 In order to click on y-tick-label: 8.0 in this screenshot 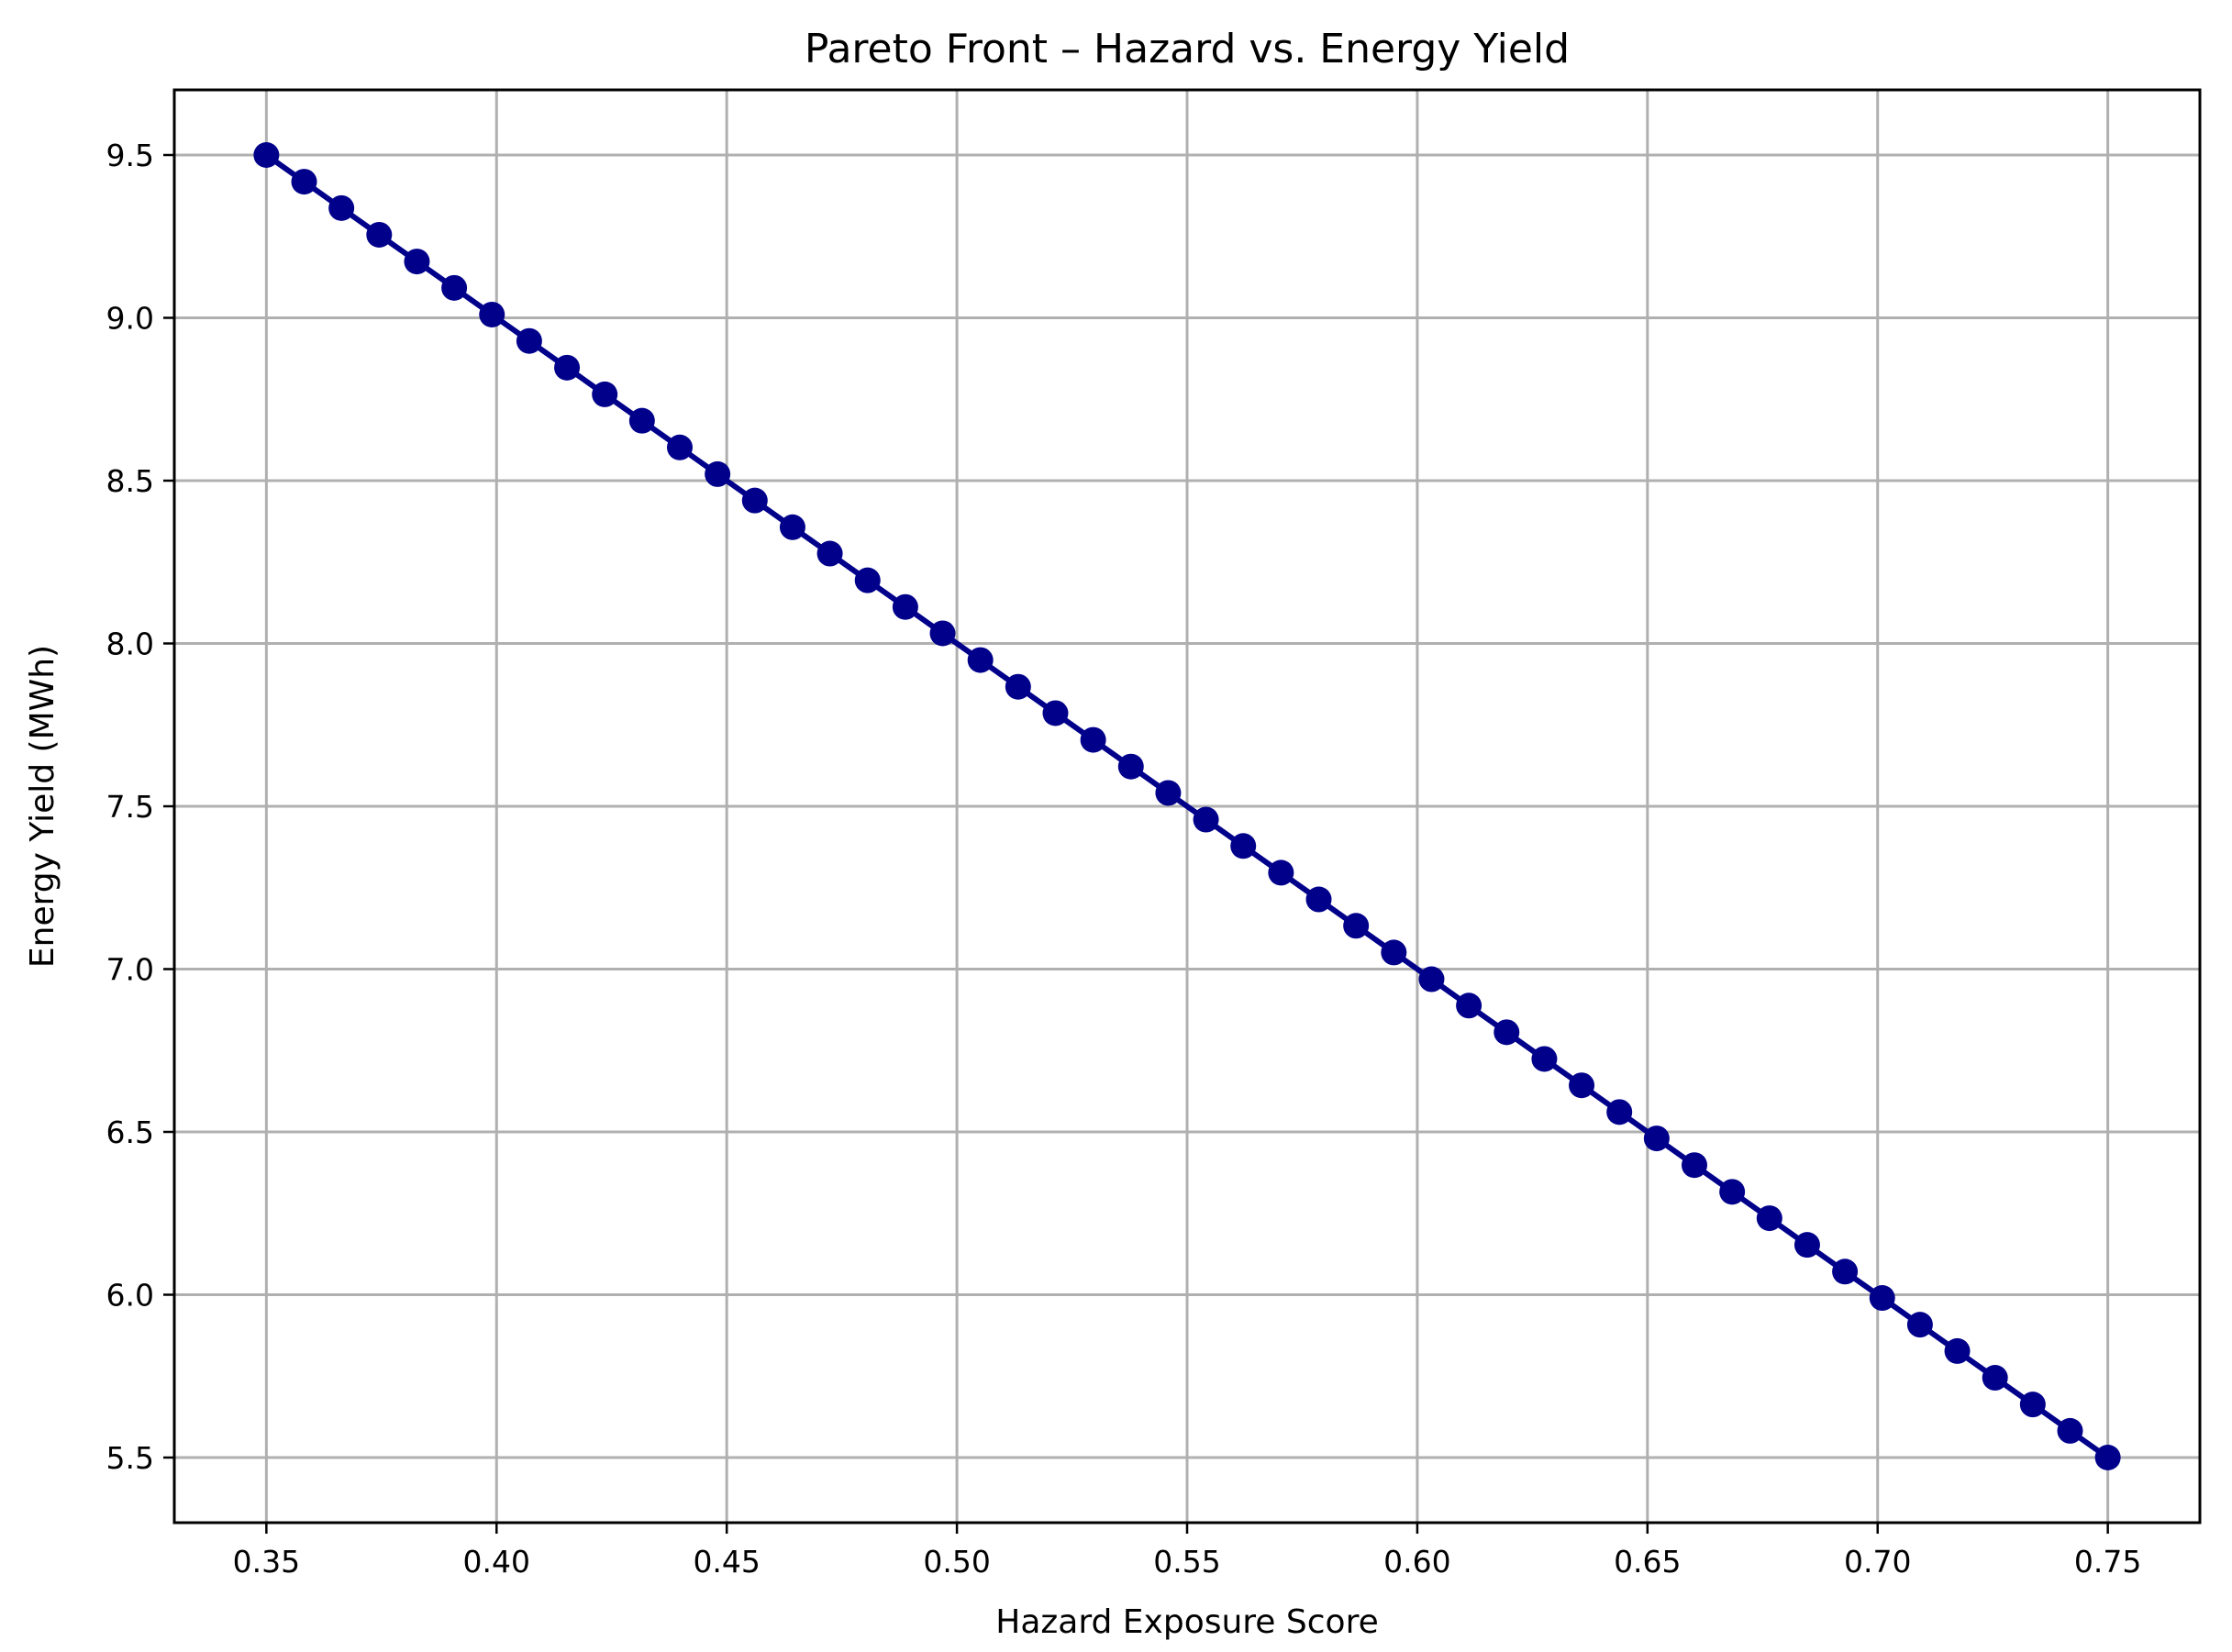, I will do `click(130, 644)`.